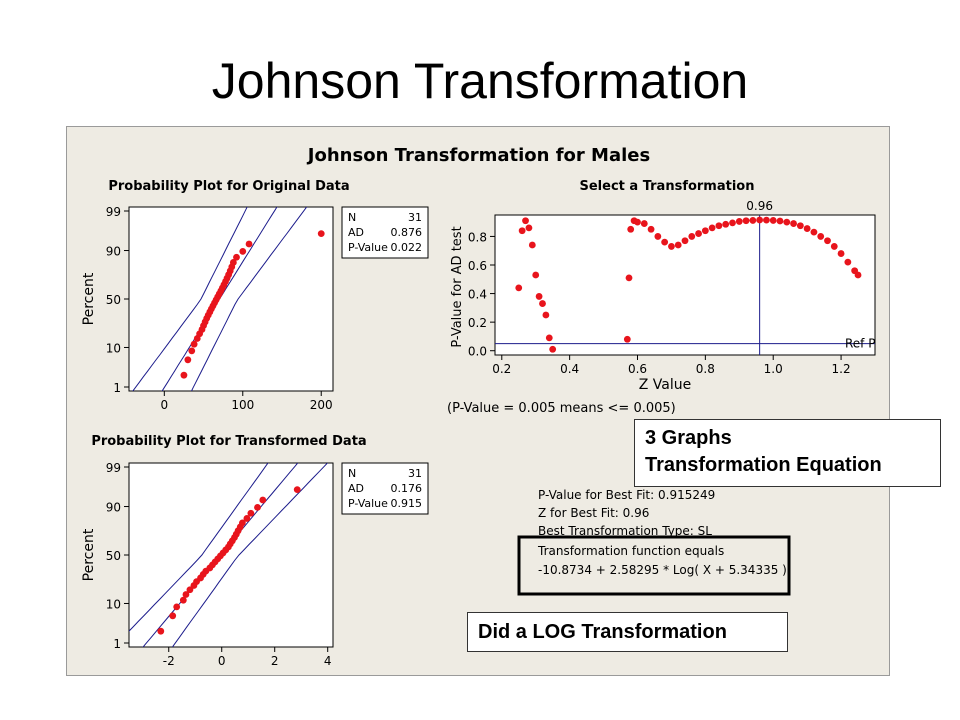 The width and height of the screenshot is (960, 720). What do you see at coordinates (841, 369) in the screenshot?
I see `xtick-label: 1.2` at bounding box center [841, 369].